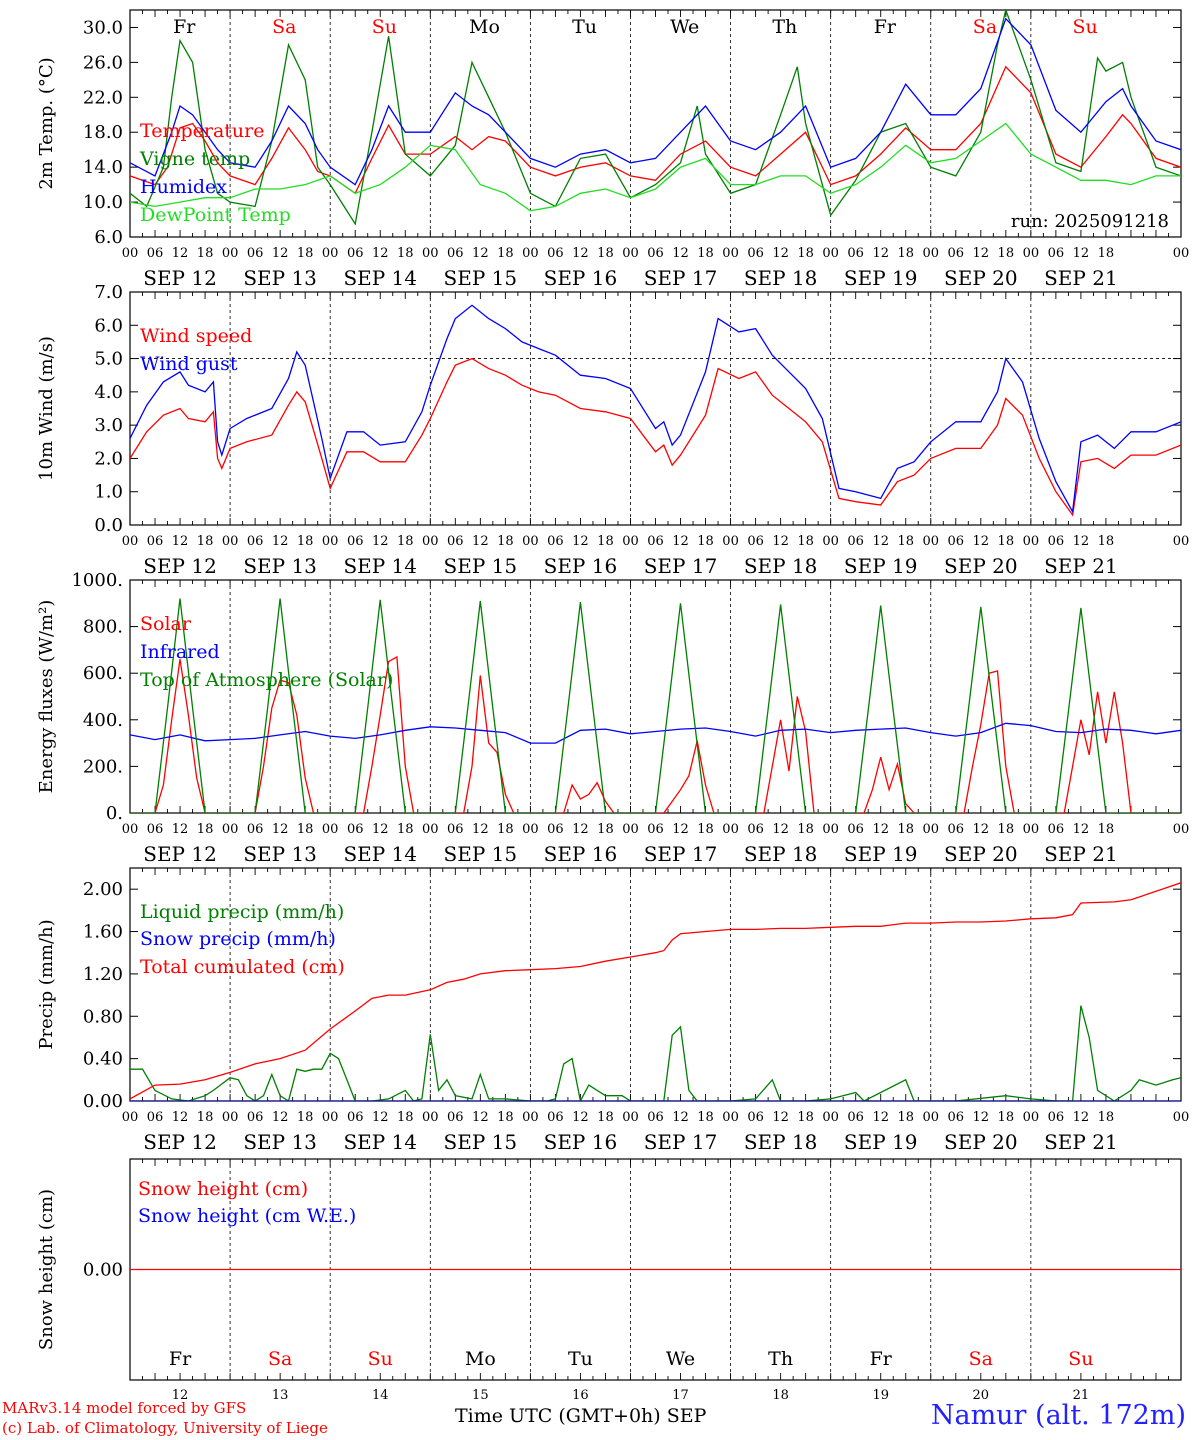  I want to click on day-number: 19, so click(880, 1395).